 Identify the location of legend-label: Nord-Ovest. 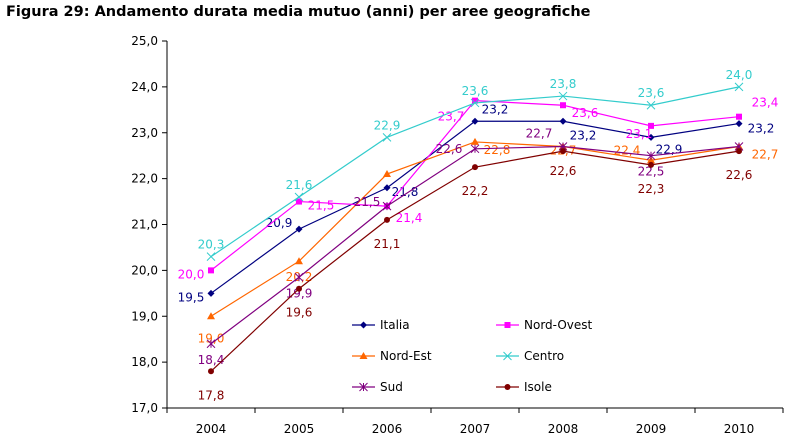
(558, 325).